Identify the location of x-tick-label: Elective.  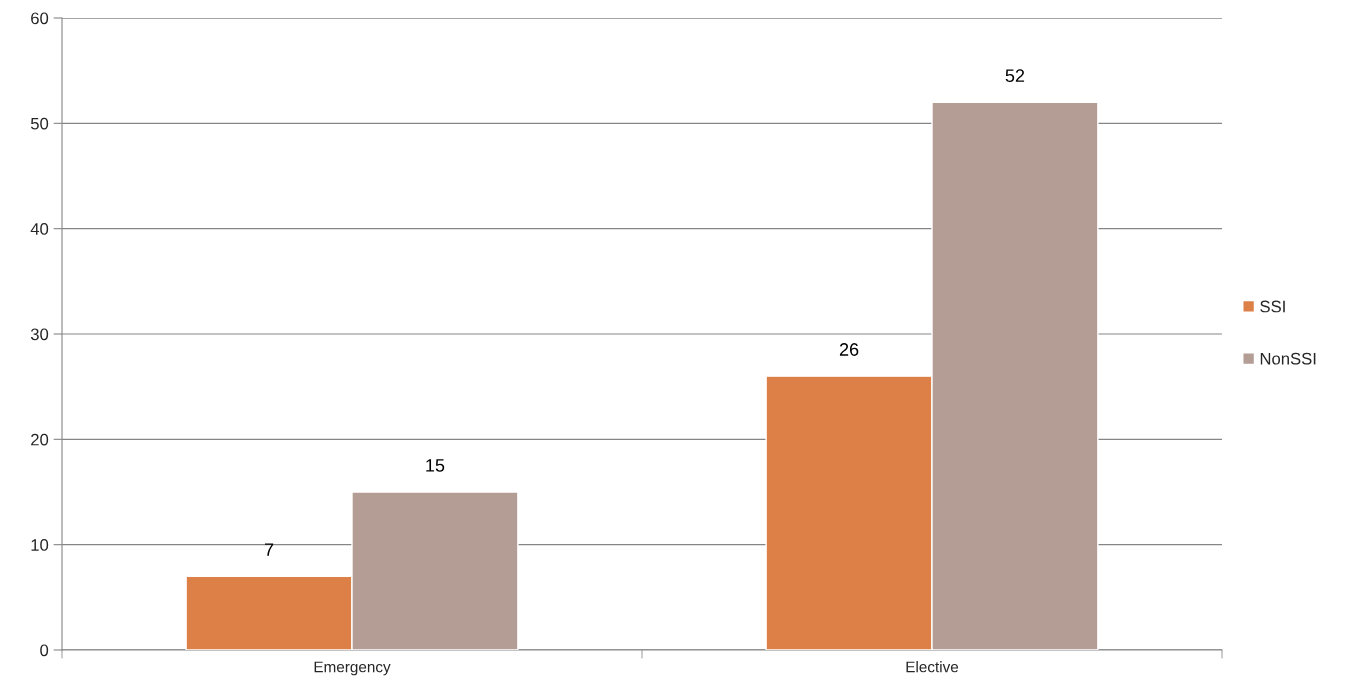
(932, 667).